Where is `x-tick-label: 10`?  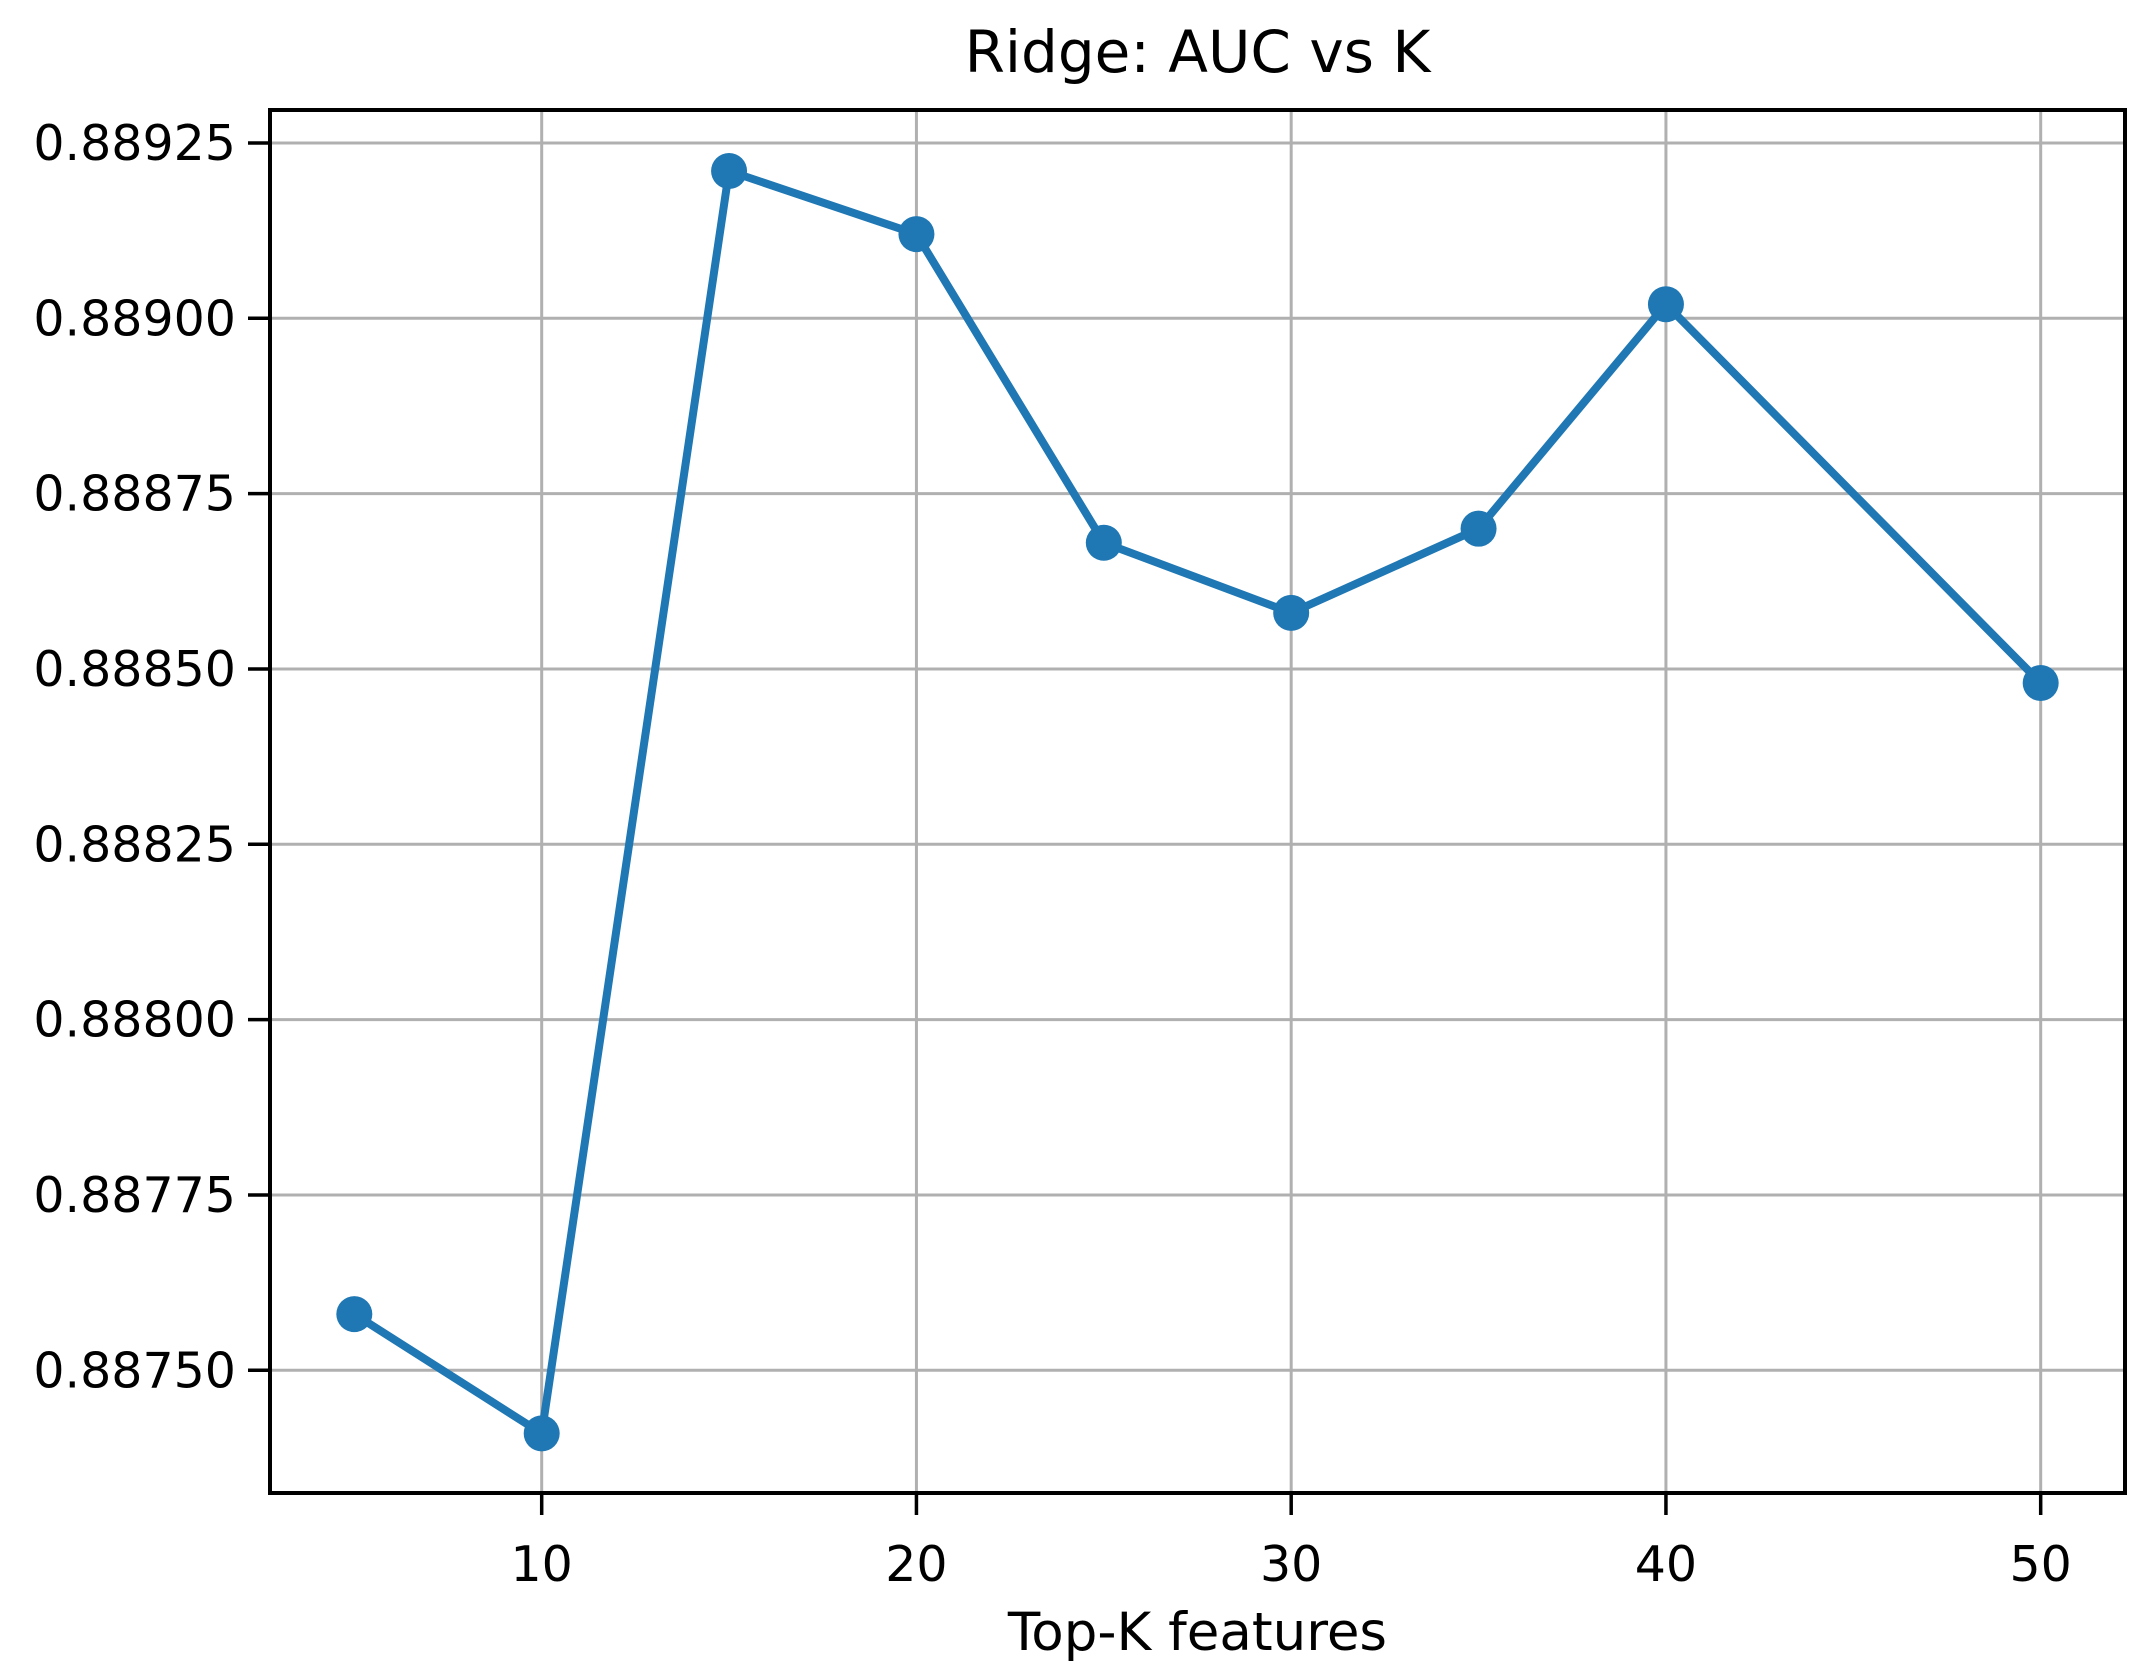
x-tick-label: 10 is located at coordinates (542, 1564).